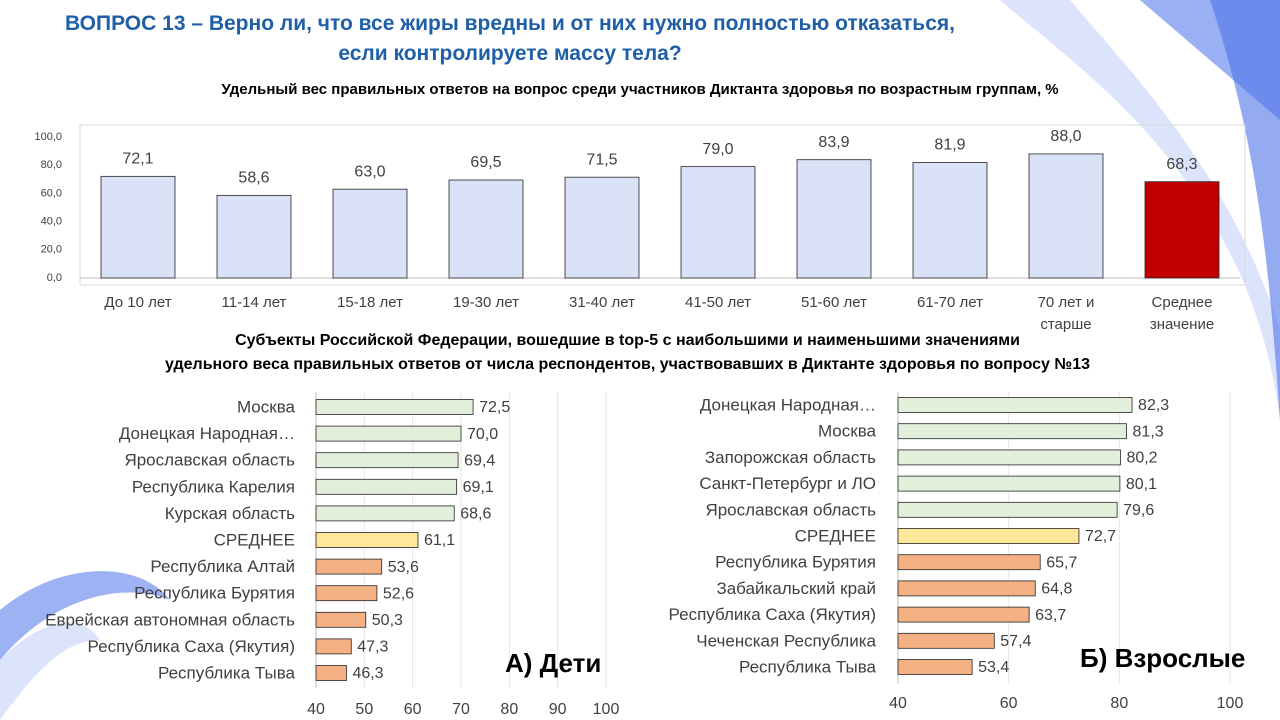 This screenshot has height=720, width=1280. I want to click on value-label: 79,6, so click(1138, 510).